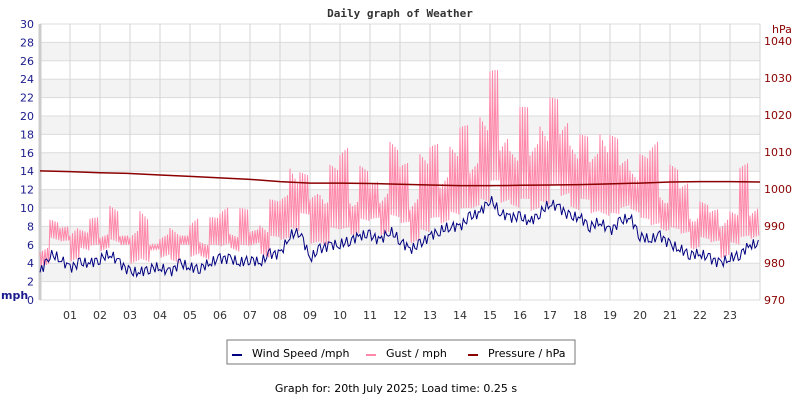 Image resolution: width=800 pixels, height=400 pixels. What do you see at coordinates (610, 315) in the screenshot?
I see `x-tick-label: 19` at bounding box center [610, 315].